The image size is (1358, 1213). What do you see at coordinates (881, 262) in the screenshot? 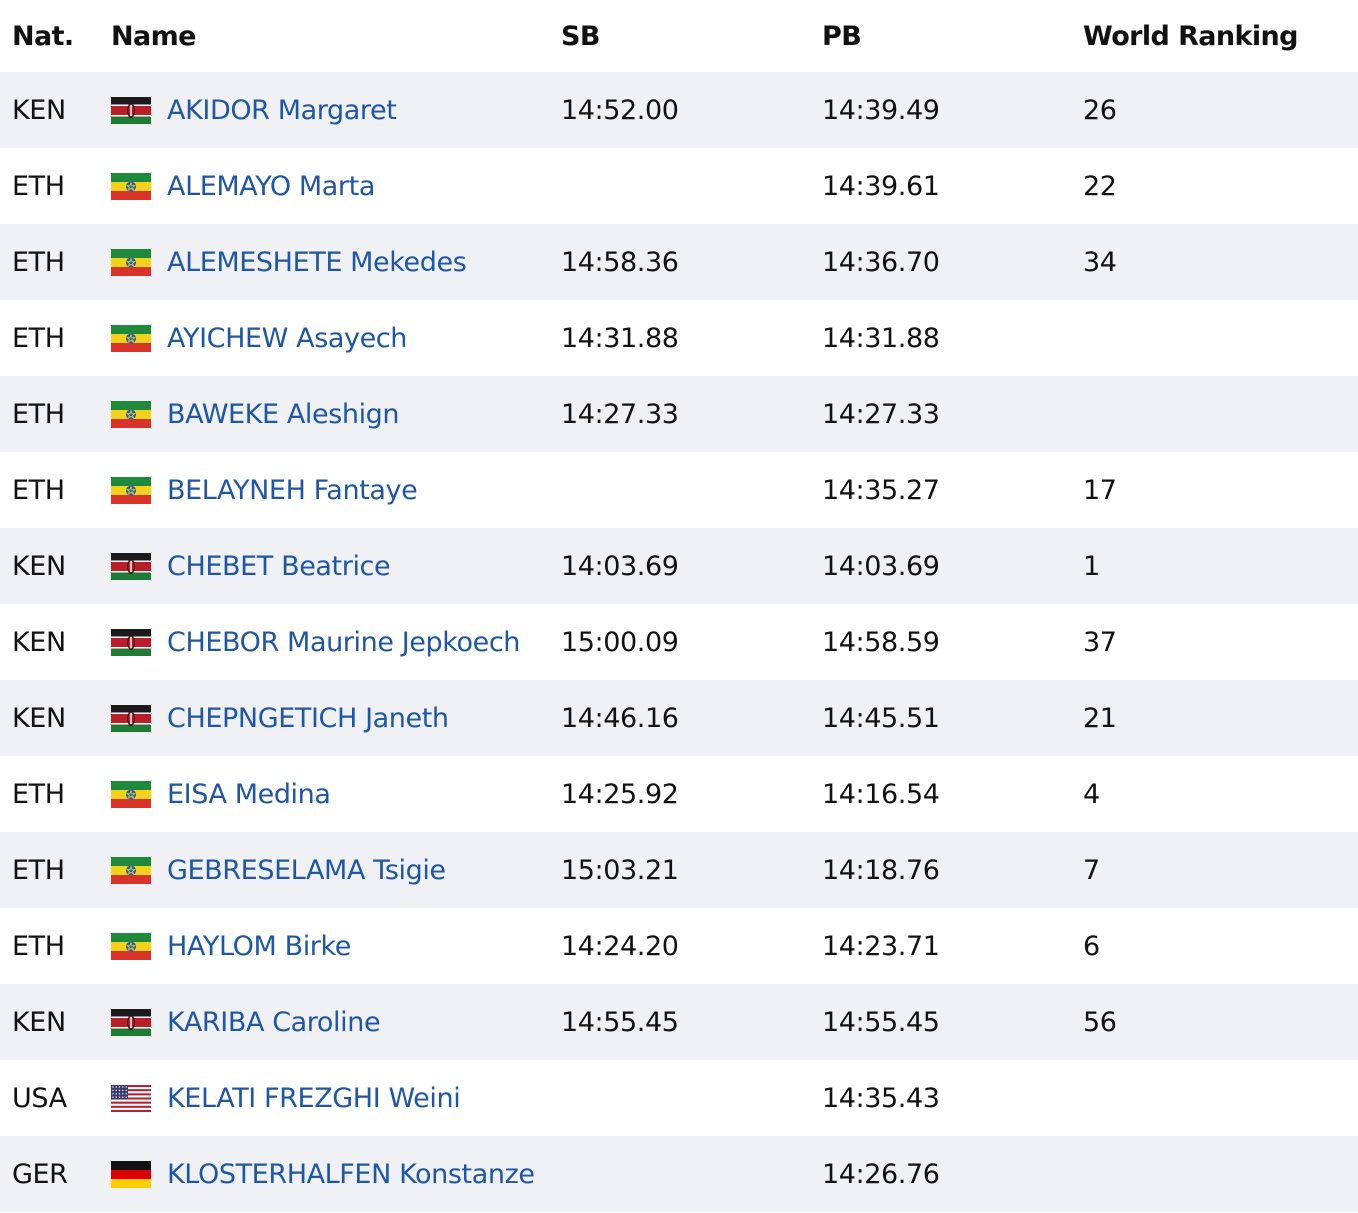
I see `pb-cell: 14:36.70` at bounding box center [881, 262].